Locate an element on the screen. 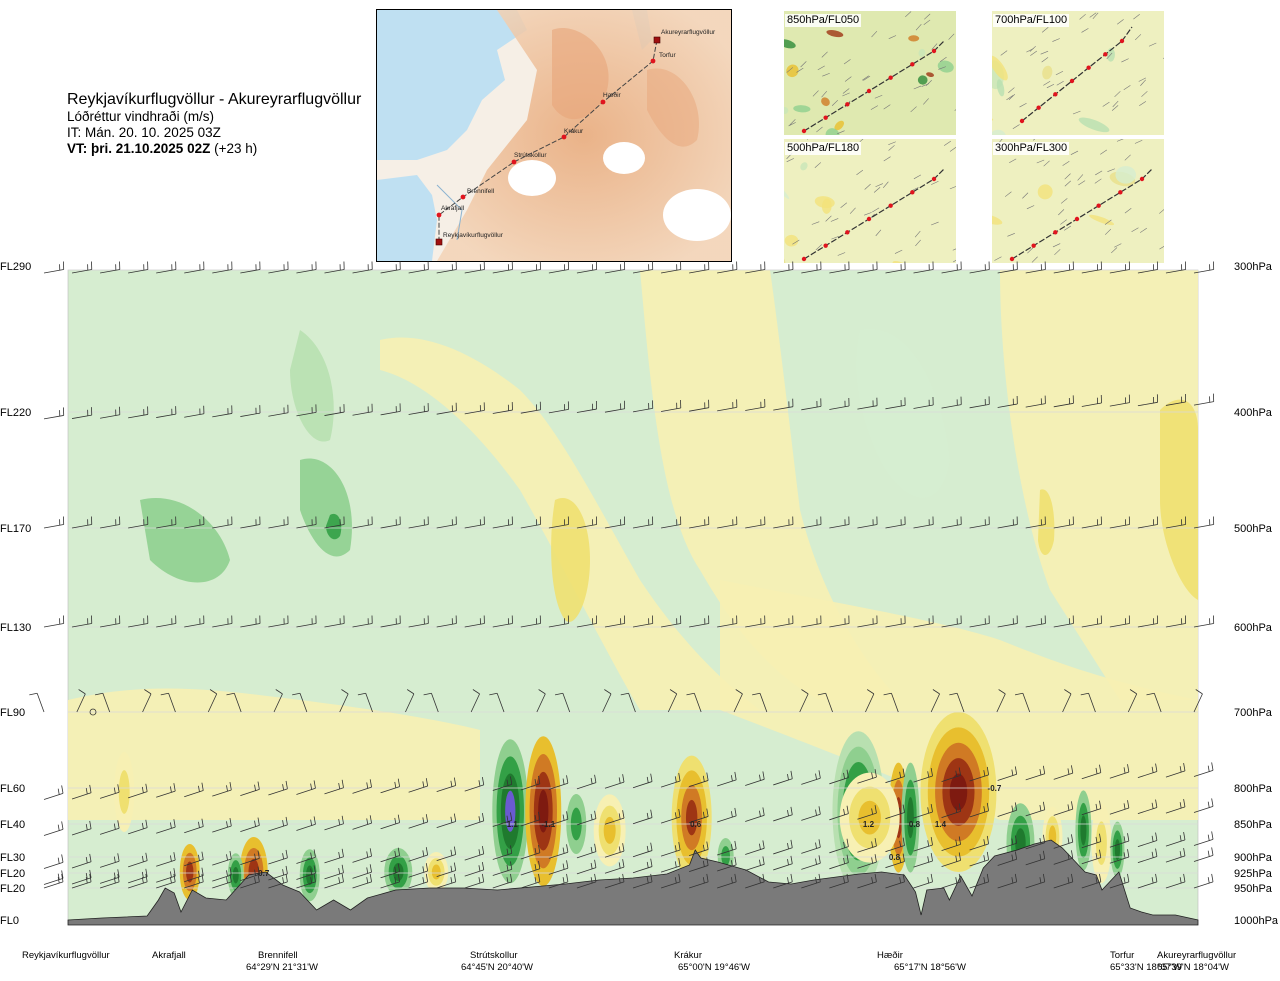 This screenshot has height=981, width=1280. pressure-label: 1000hPa is located at coordinates (1256, 921).